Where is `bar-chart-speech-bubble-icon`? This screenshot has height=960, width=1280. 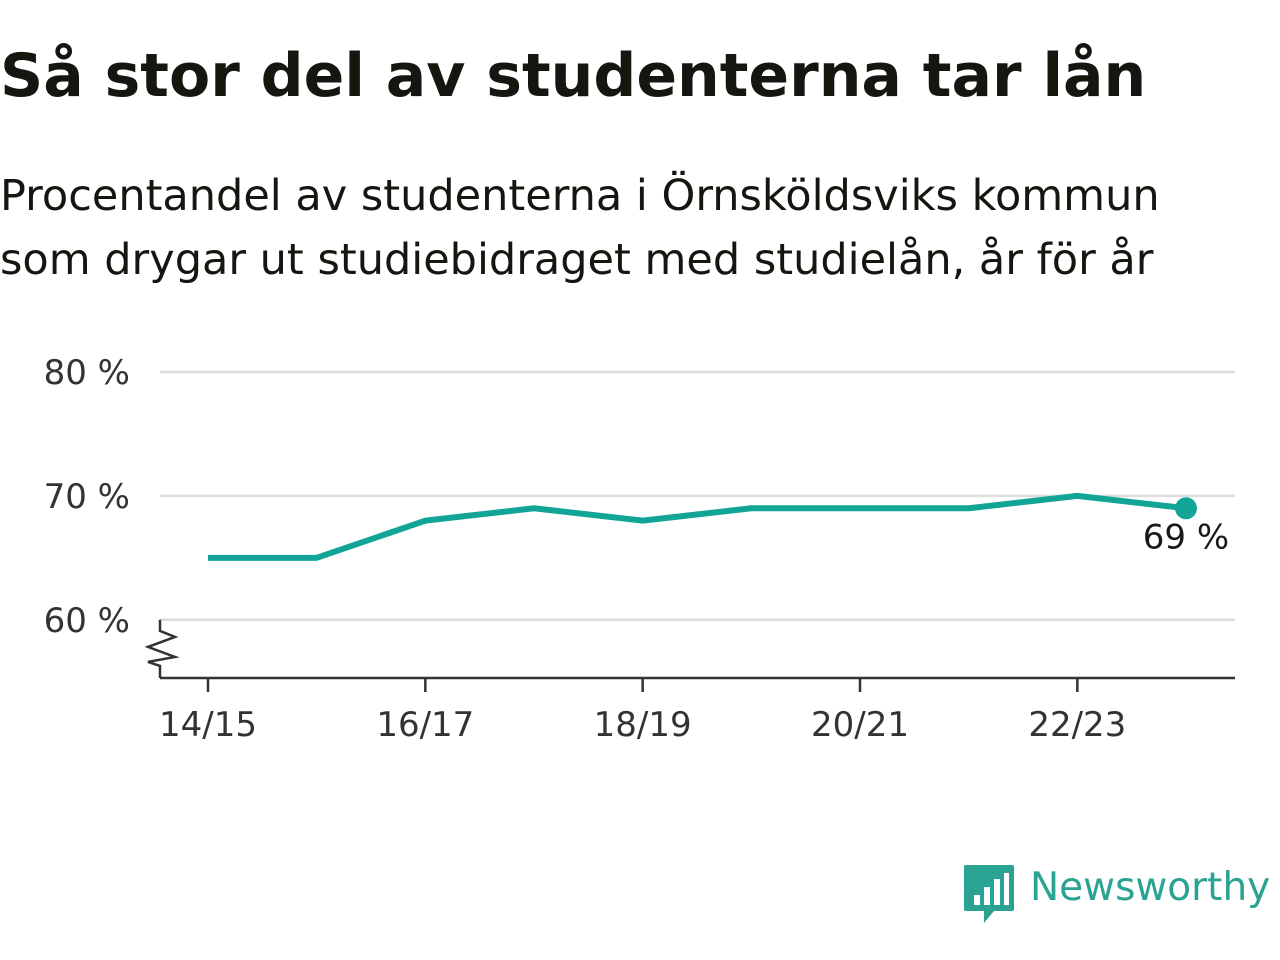
bar-chart-speech-bubble-icon is located at coordinates (989, 894).